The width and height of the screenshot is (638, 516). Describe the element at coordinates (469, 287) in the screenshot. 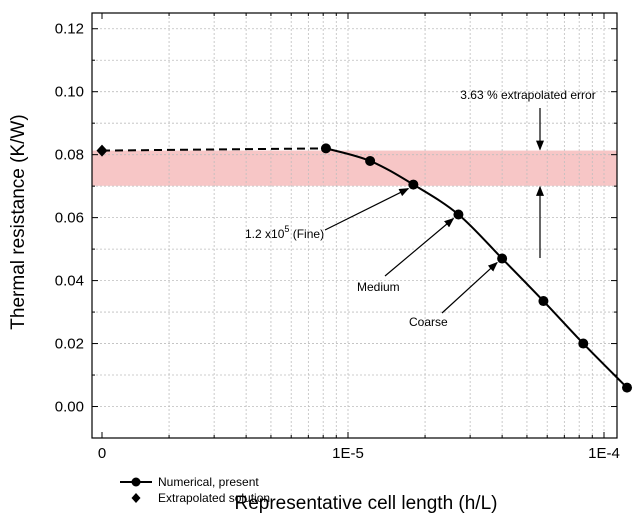

I see `coarse-arrow` at that location.